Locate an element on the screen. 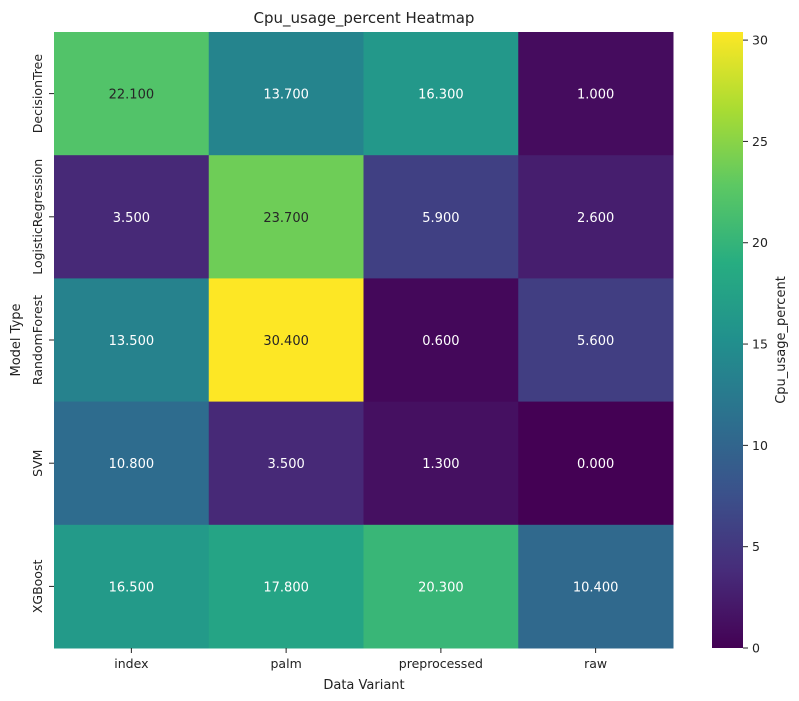 Image resolution: width=799 pixels, height=701 pixels. x-axis-title: Data Variant is located at coordinates (363, 685).